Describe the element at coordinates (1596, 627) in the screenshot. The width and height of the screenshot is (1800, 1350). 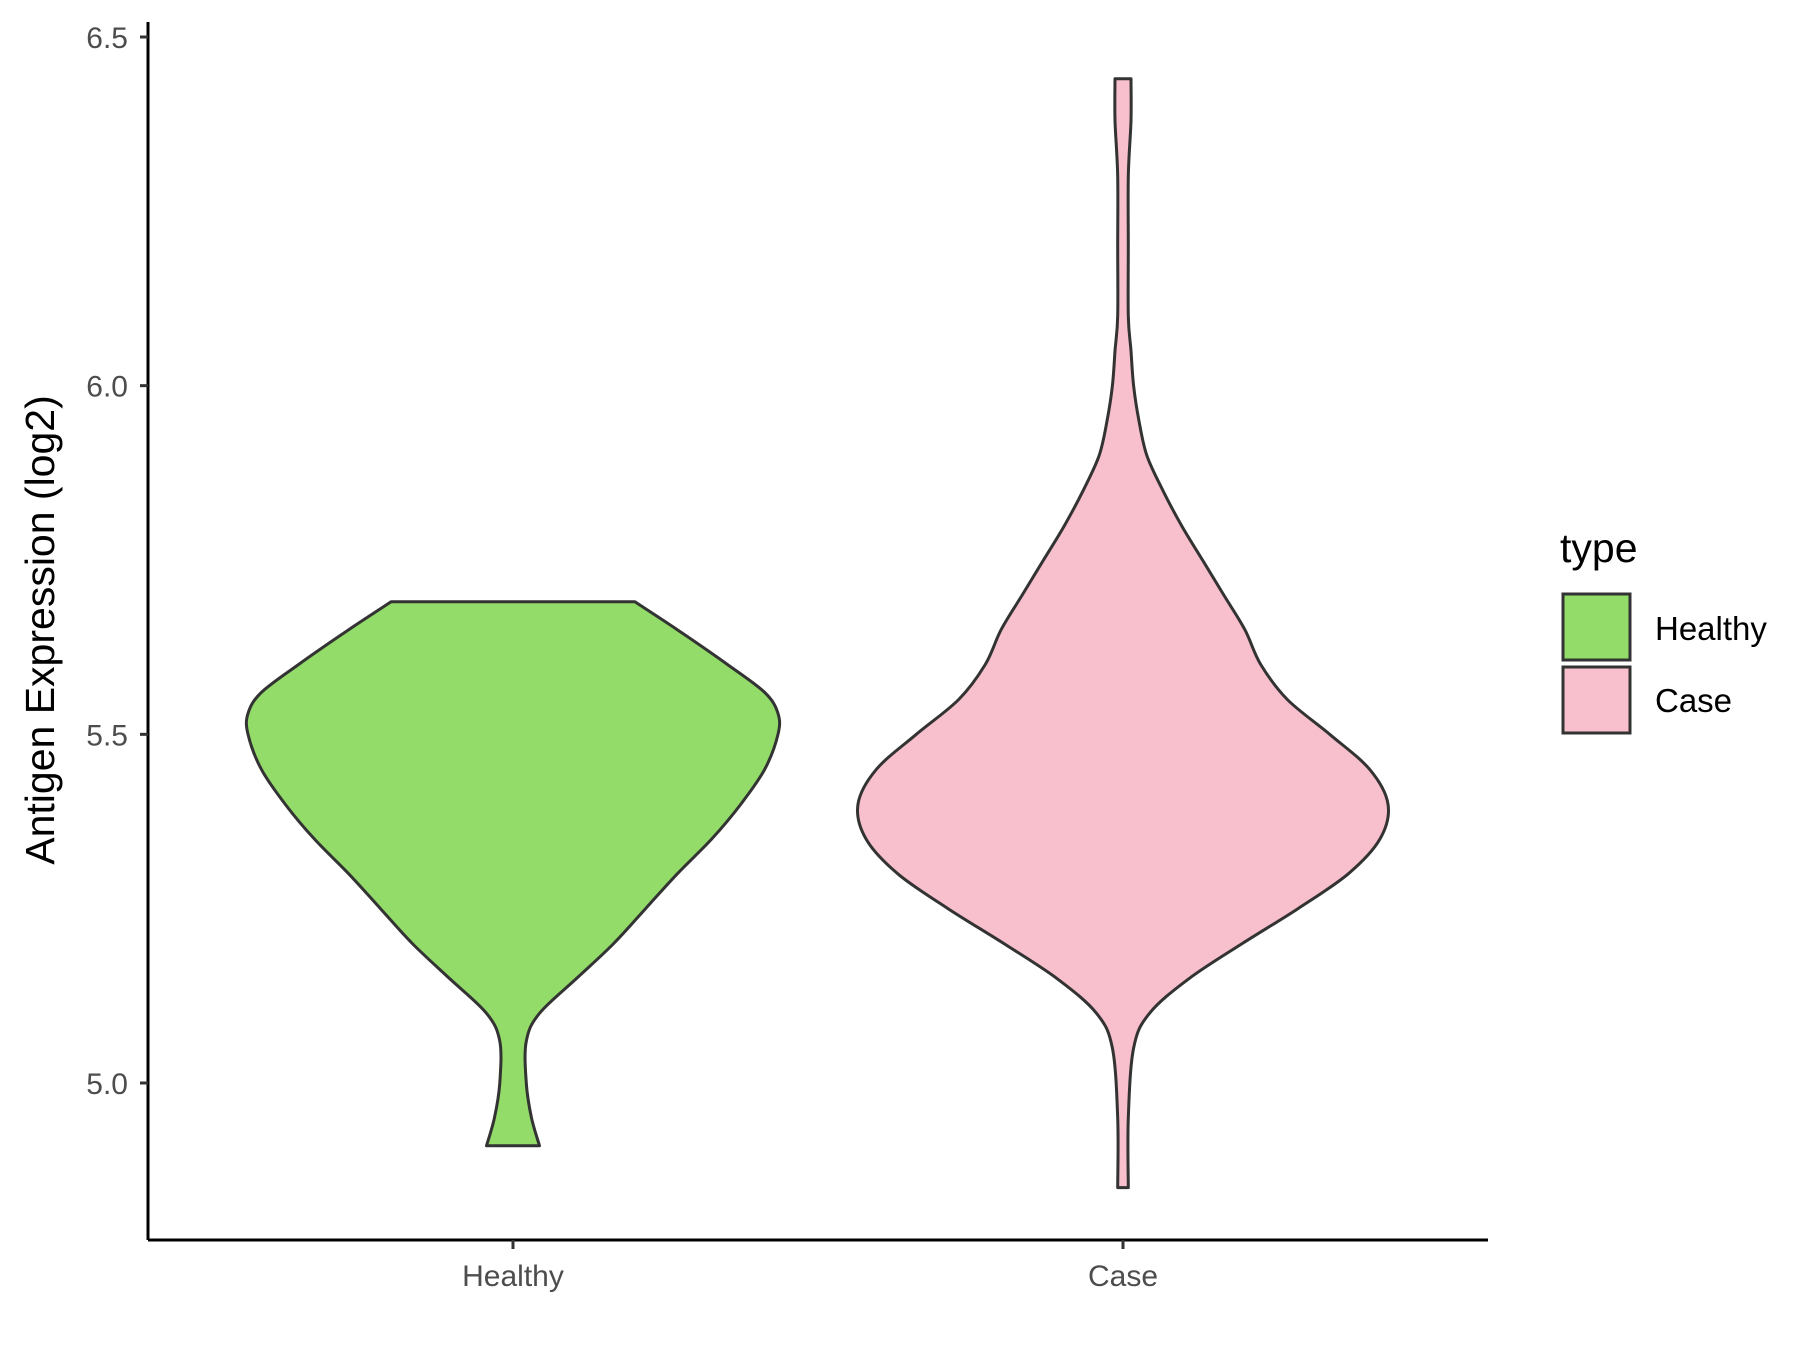
I see `legend-key-healthy` at that location.